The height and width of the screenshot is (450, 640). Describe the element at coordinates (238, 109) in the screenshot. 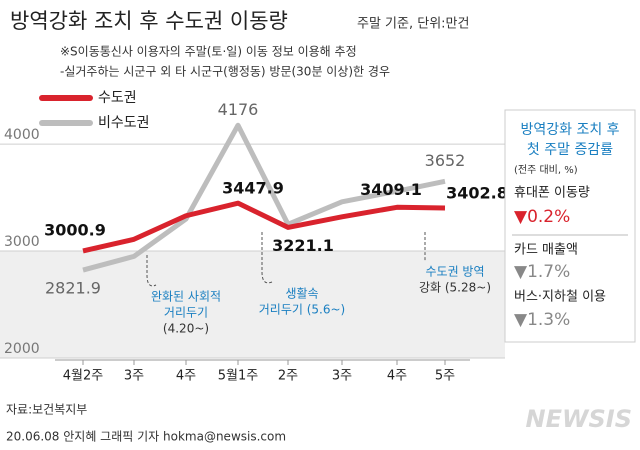

I see `data-label: 4176` at that location.